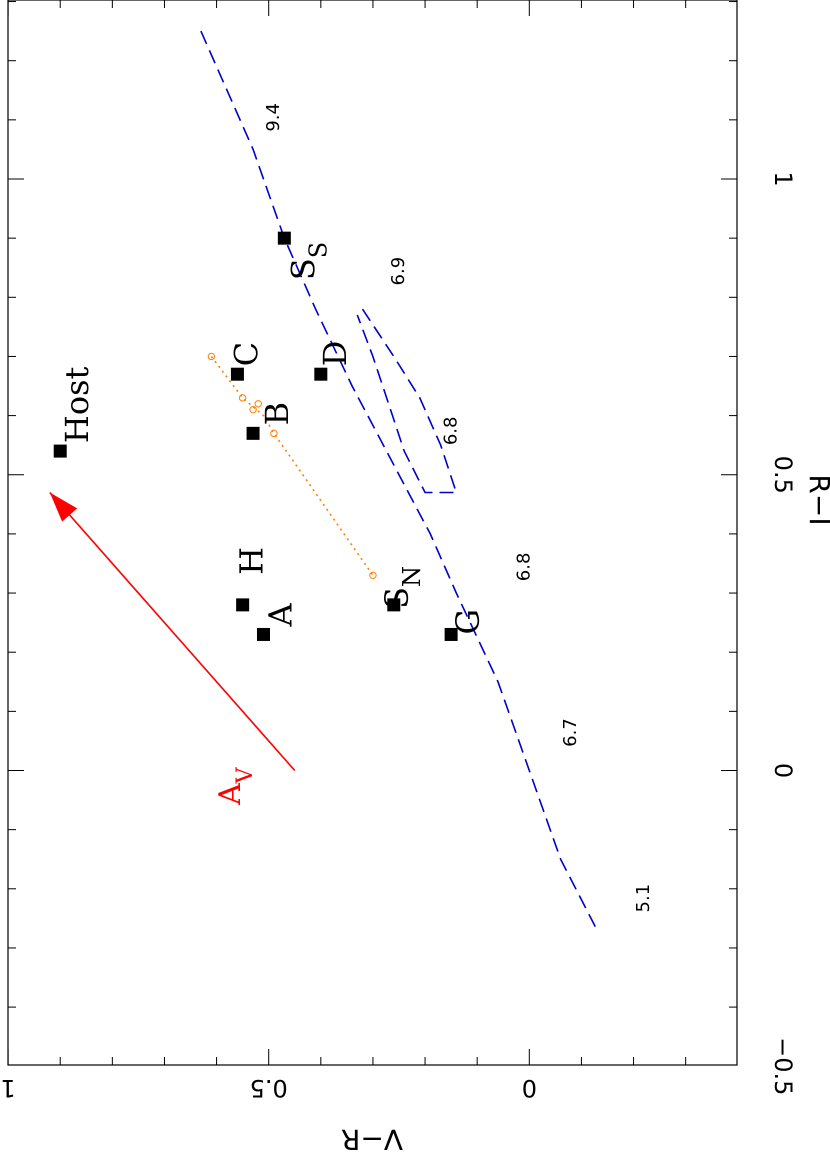 Image resolution: width=830 pixels, height=1156 pixels. I want to click on point-label-h: H, so click(252, 561).